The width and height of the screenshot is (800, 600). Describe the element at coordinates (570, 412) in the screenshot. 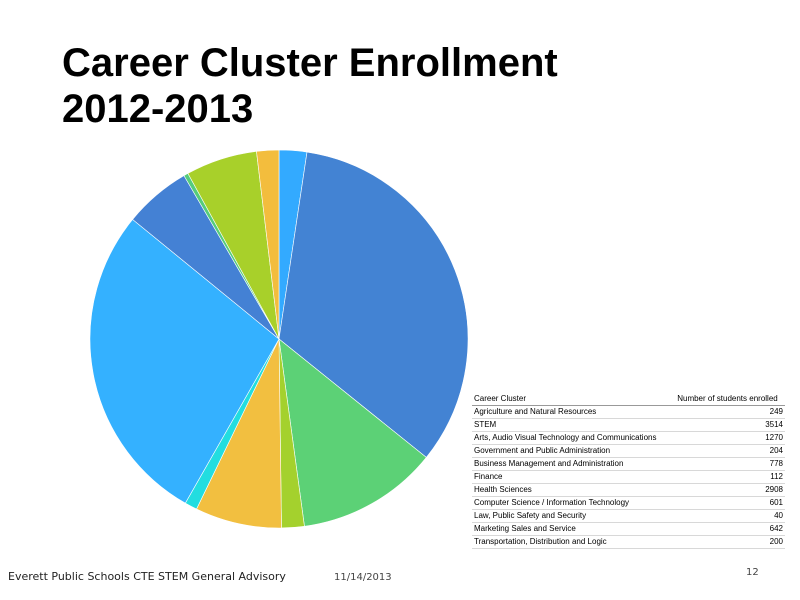

I see `cluster-name-cell: Agriculture and Natural Resources` at that location.